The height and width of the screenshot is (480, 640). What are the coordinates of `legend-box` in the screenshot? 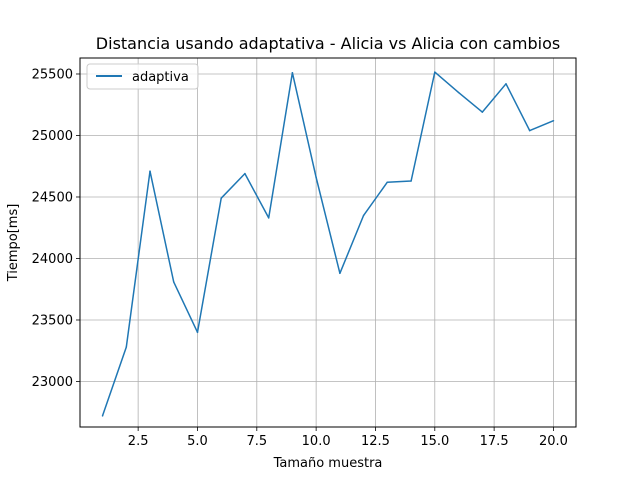 It's located at (142, 76).